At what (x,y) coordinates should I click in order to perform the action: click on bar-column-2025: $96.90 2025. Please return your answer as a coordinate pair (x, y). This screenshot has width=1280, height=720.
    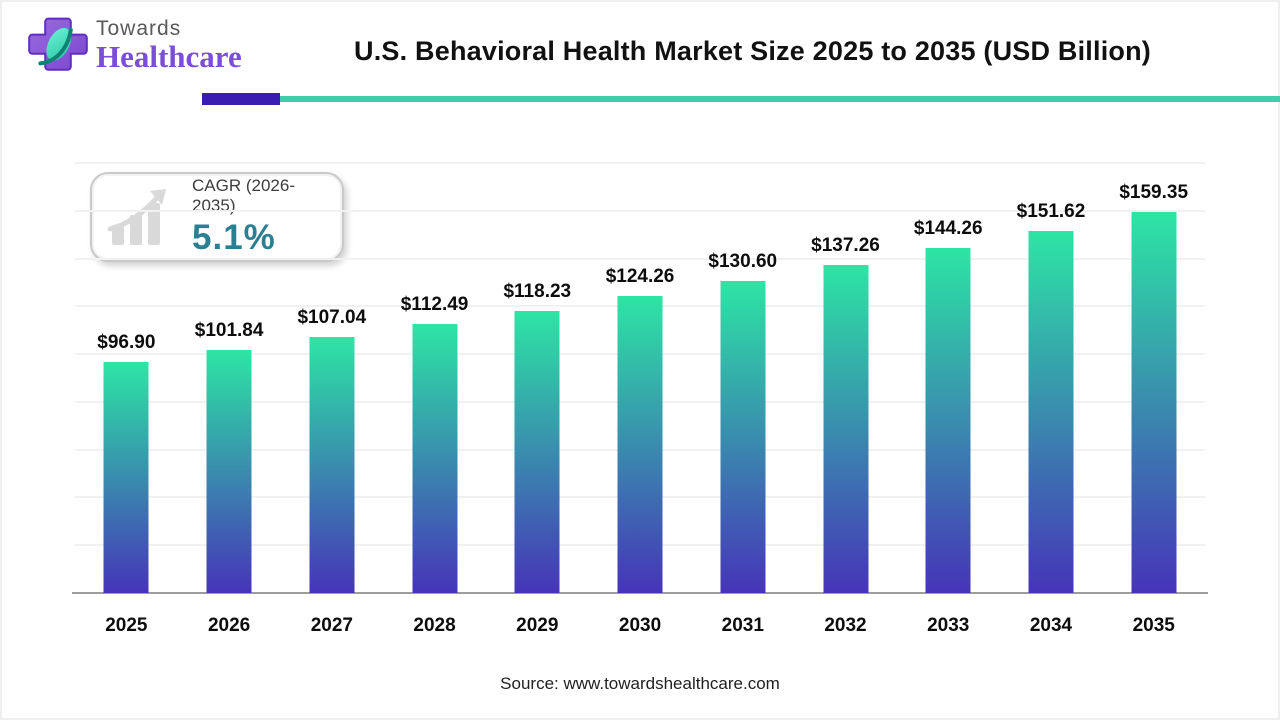
    Looking at the image, I should click on (126, 399).